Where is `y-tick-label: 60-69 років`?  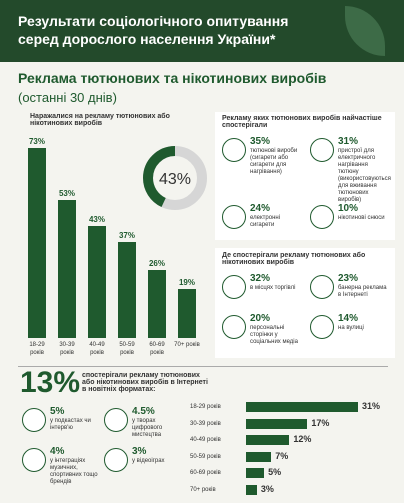
y-tick-label: 60-69 років is located at coordinates (205, 473).